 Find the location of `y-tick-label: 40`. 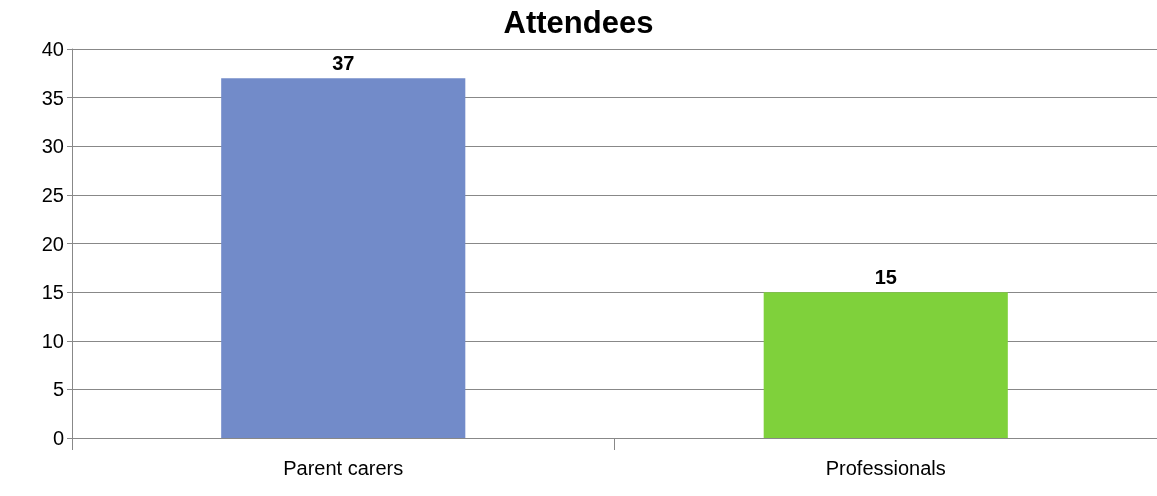

y-tick-label: 40 is located at coordinates (52, 49).